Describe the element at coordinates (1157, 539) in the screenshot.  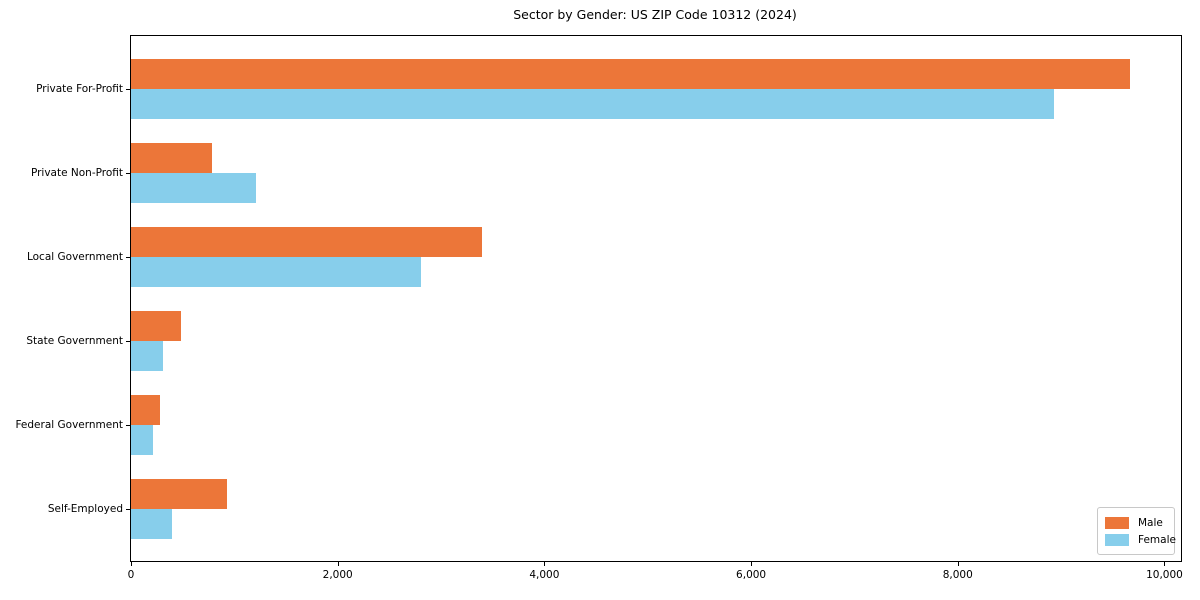
I see `legend-label-female: Female` at that location.